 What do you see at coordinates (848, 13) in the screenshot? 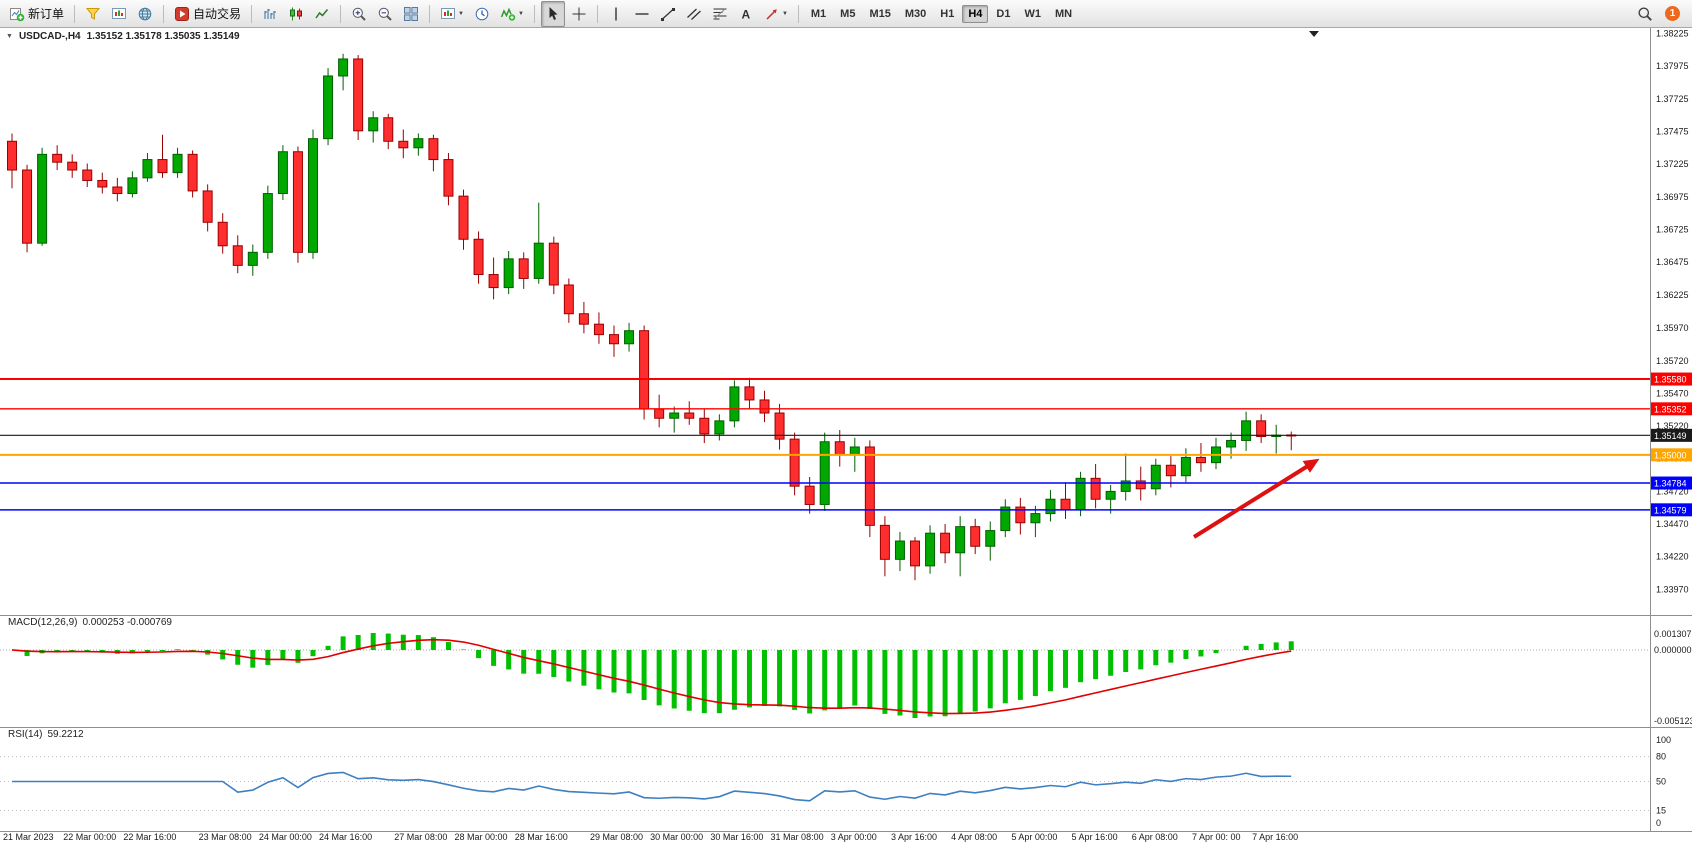
I see `timeframe-m5: M5` at bounding box center [848, 13].